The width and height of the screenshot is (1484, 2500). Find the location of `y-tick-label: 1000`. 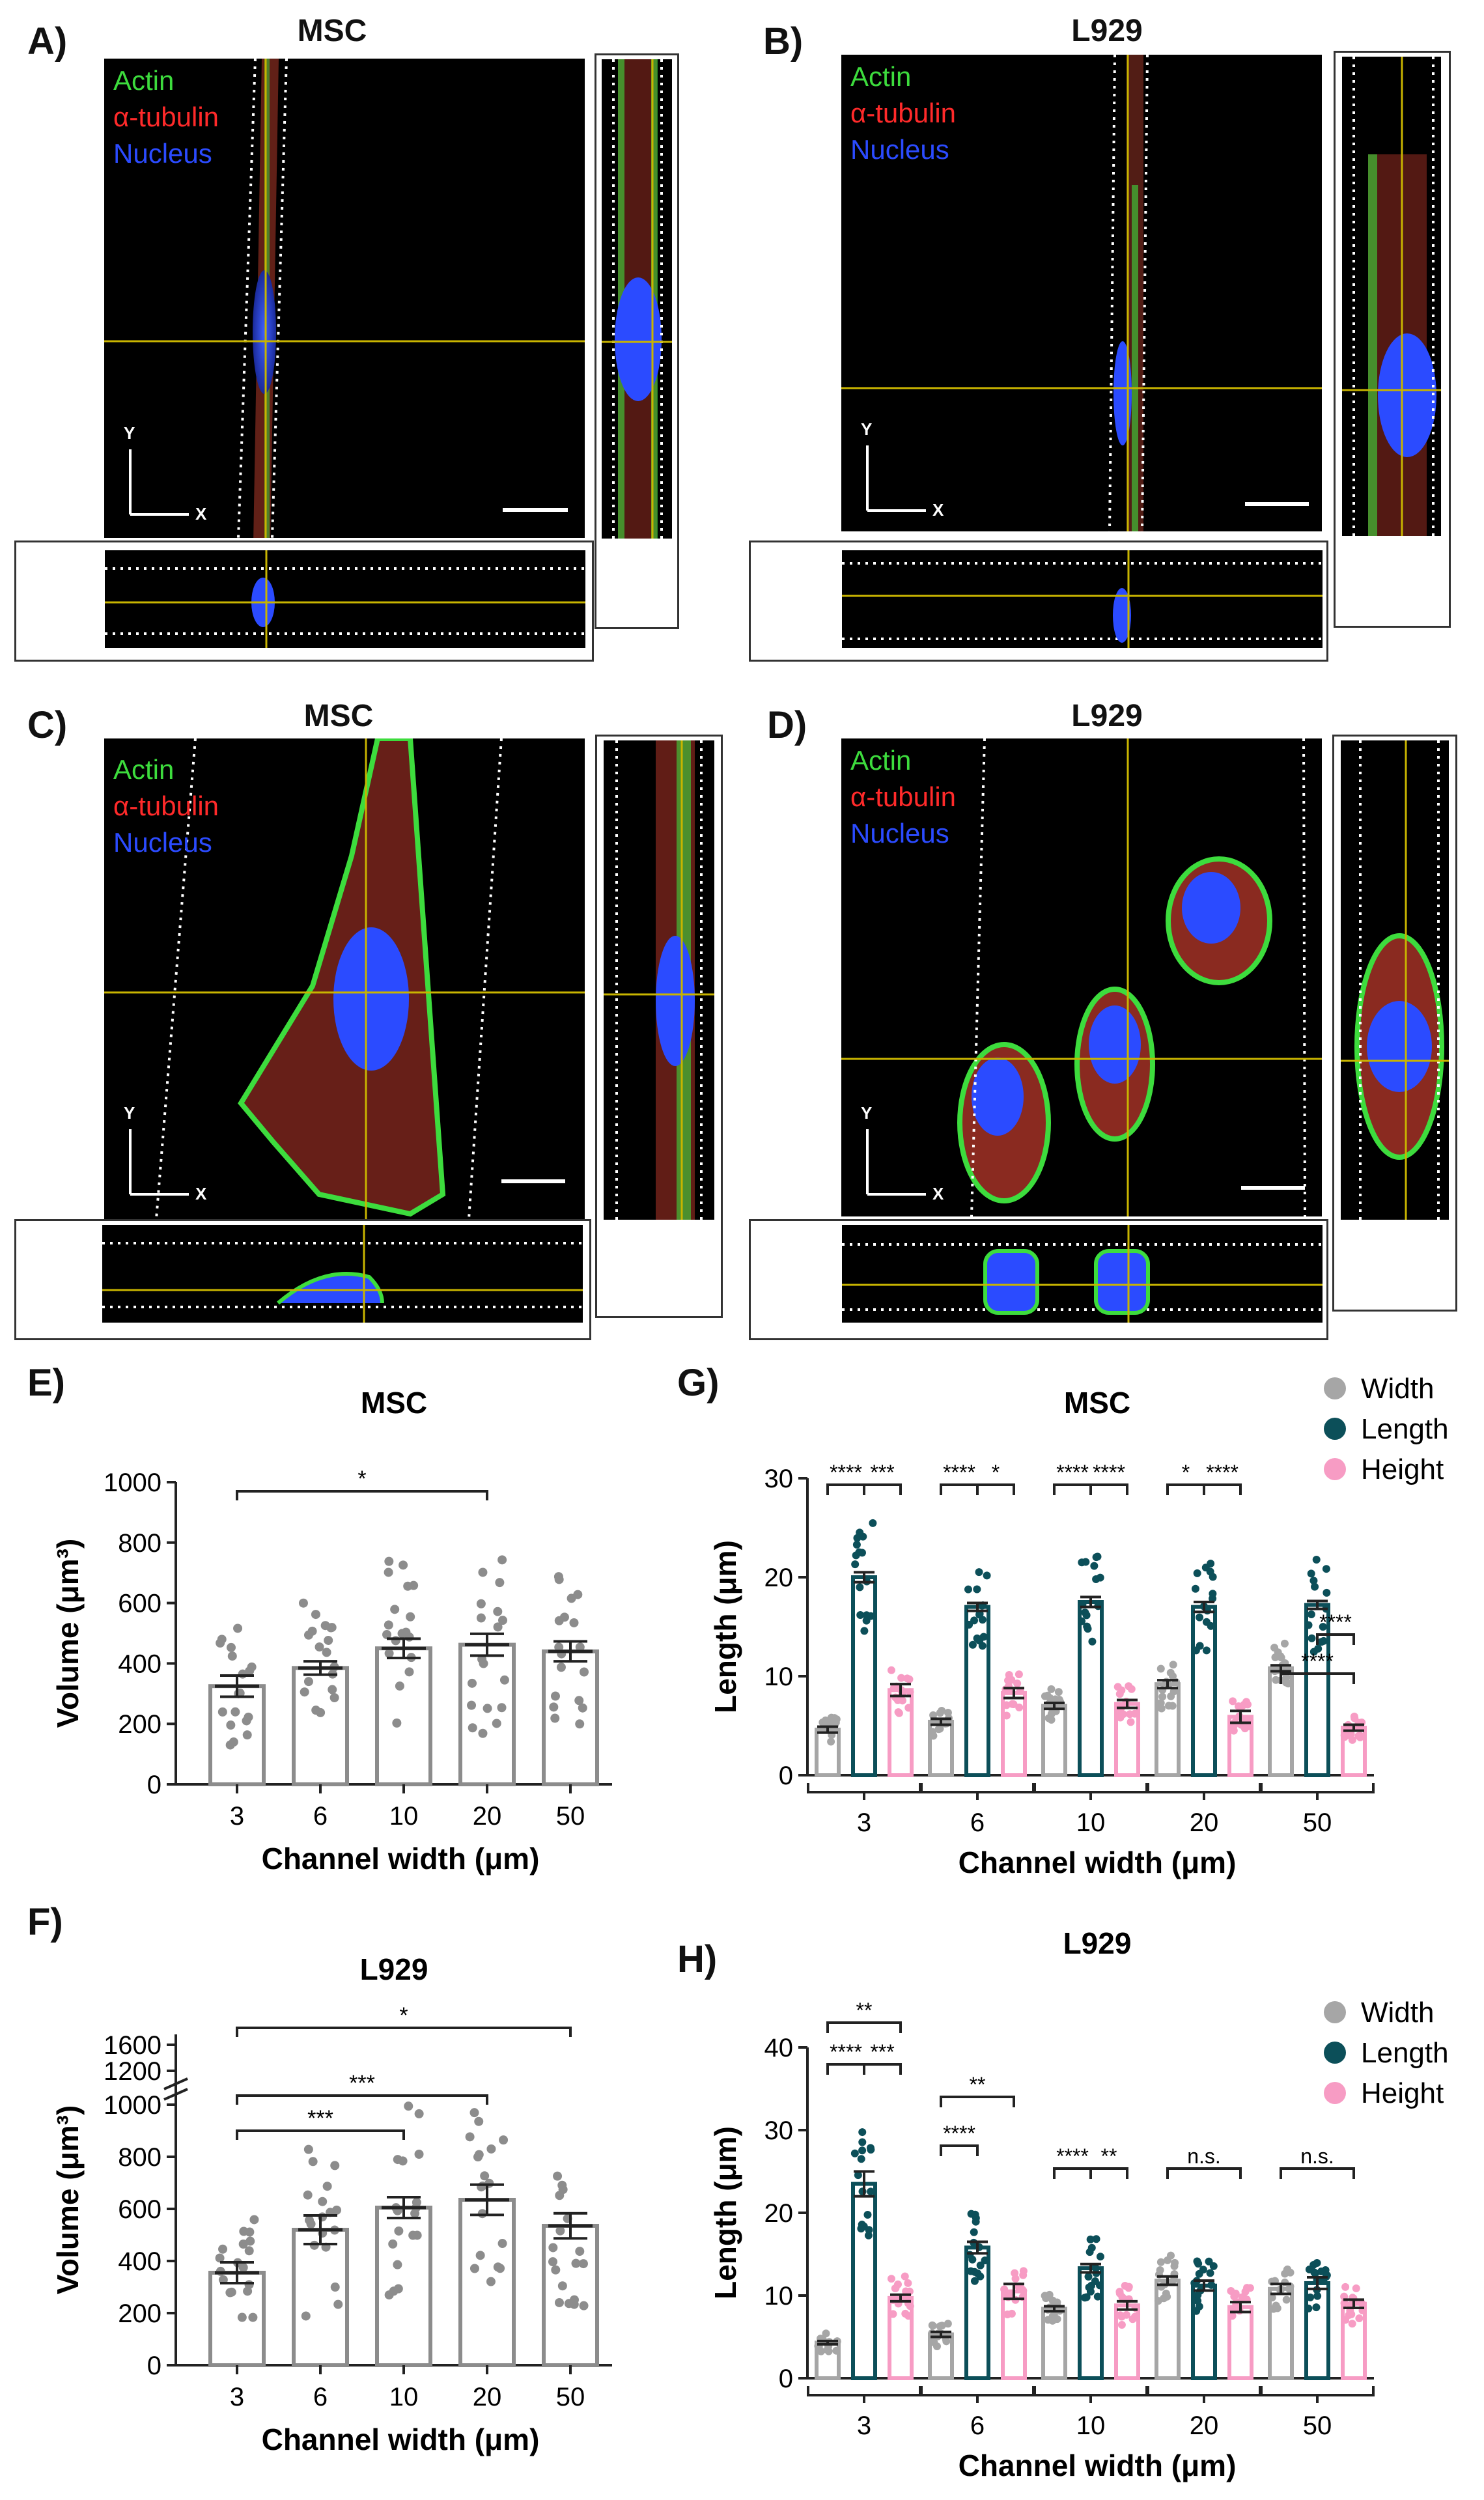

y-tick-label: 1000 is located at coordinates (132, 2106).